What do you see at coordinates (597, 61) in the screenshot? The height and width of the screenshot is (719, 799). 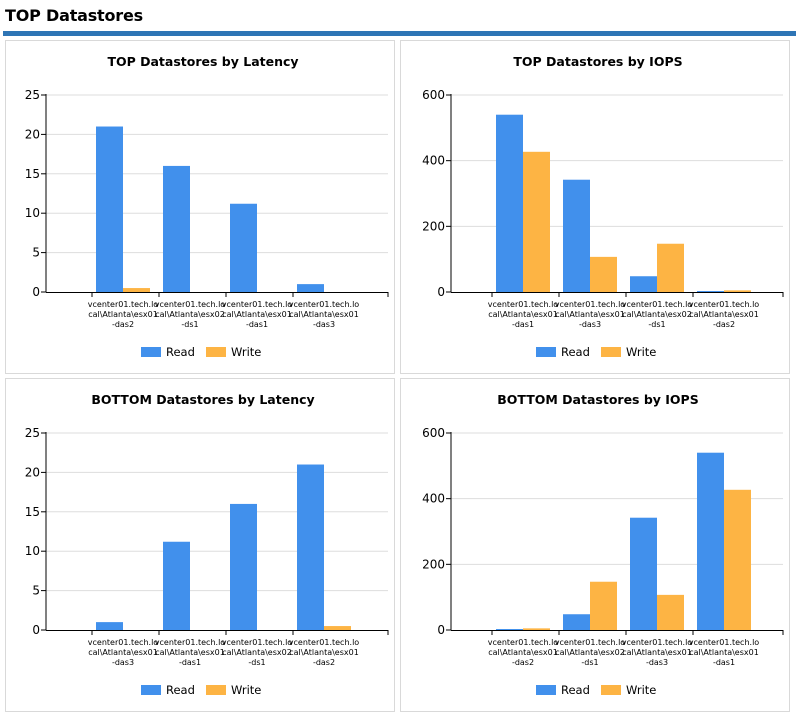 I see `chart-title: TOP Datastores by IOPS` at bounding box center [597, 61].